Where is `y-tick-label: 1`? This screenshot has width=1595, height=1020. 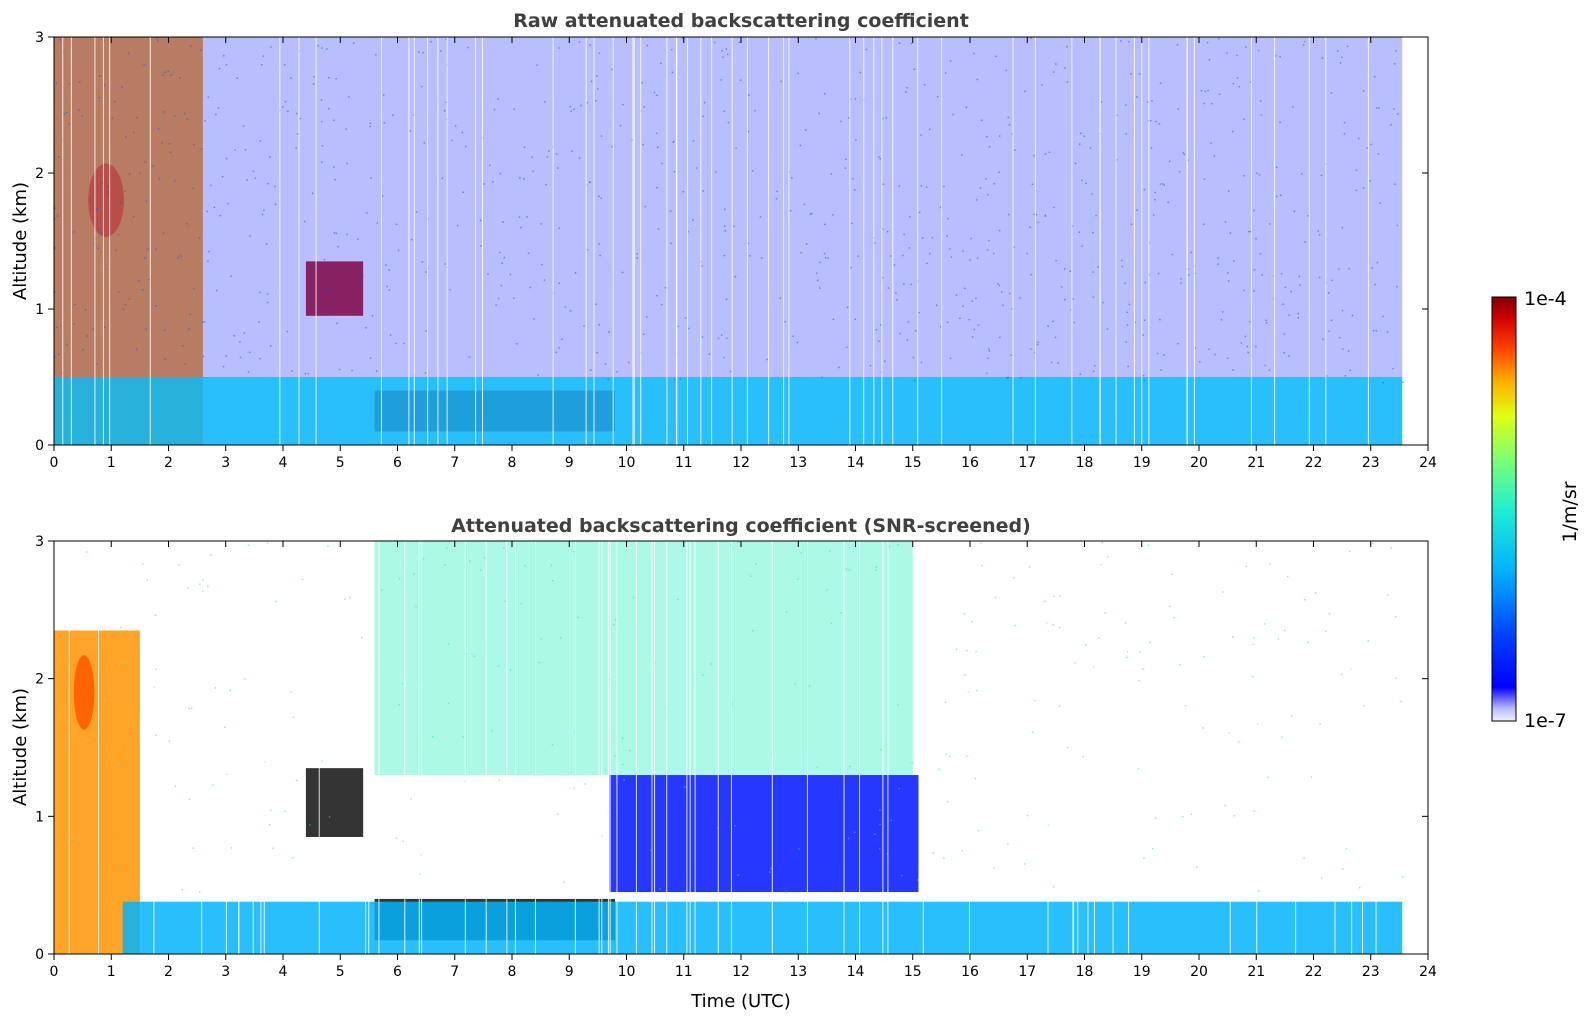
y-tick-label: 1 is located at coordinates (39, 817).